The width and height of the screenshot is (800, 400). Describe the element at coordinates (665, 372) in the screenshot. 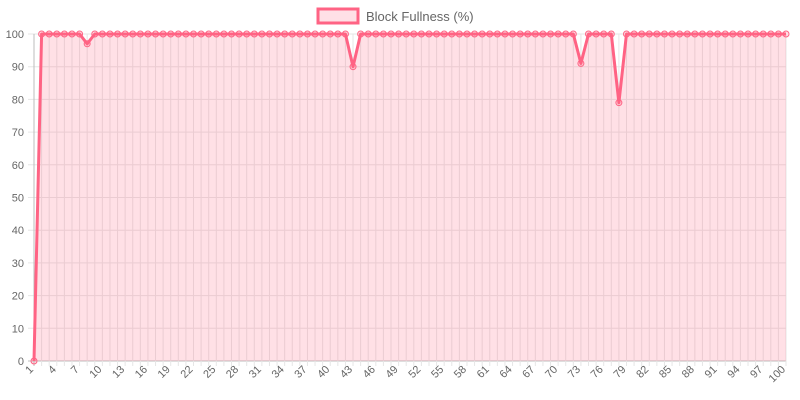

I see `x-tick-label: 85` at that location.